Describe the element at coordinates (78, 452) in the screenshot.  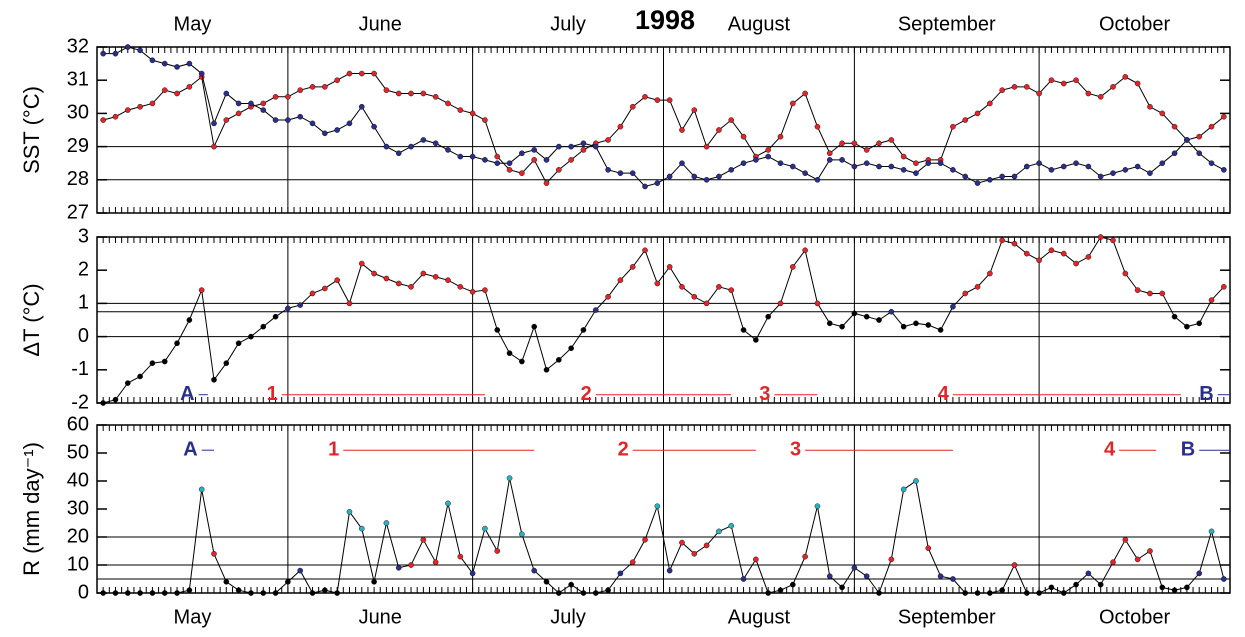
I see `y-tick-label: 50` at that location.